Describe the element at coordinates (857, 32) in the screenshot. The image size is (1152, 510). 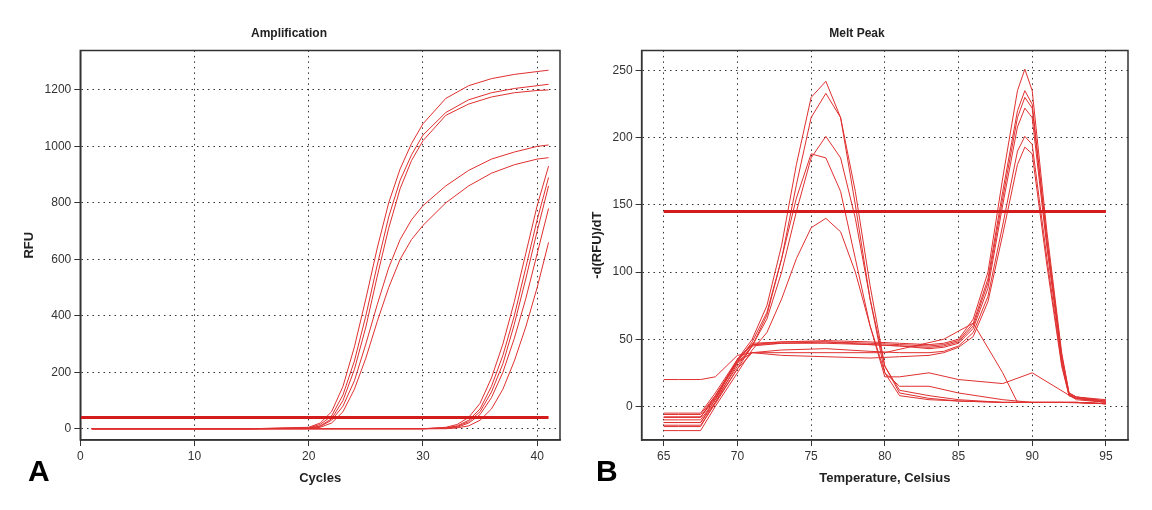
I see `chart-title: Melt Peak` at that location.